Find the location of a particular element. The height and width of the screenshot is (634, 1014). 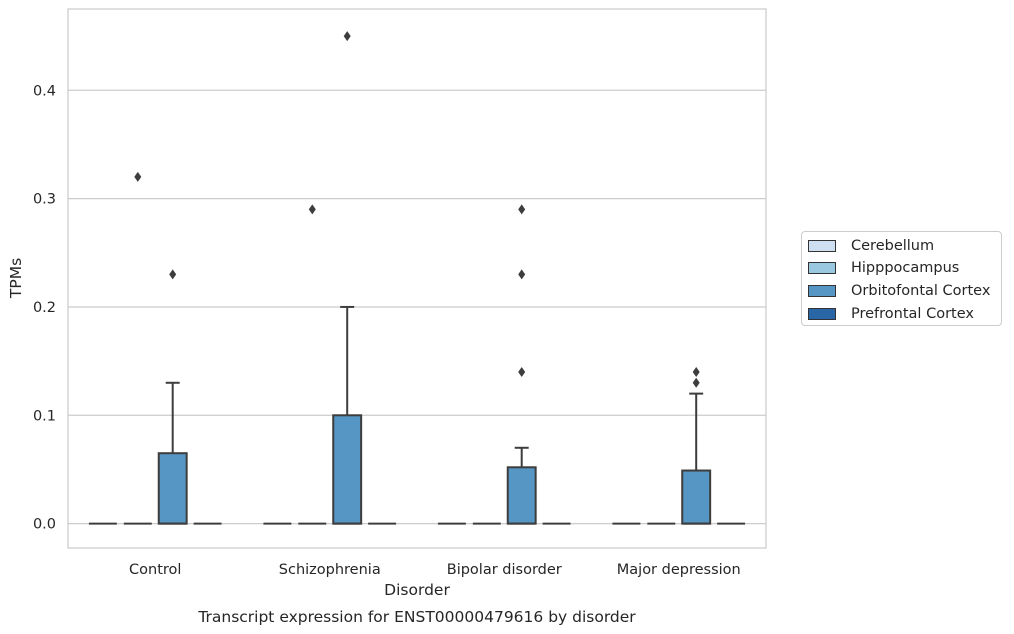

y-tick-label: 0.2 is located at coordinates (44, 308).